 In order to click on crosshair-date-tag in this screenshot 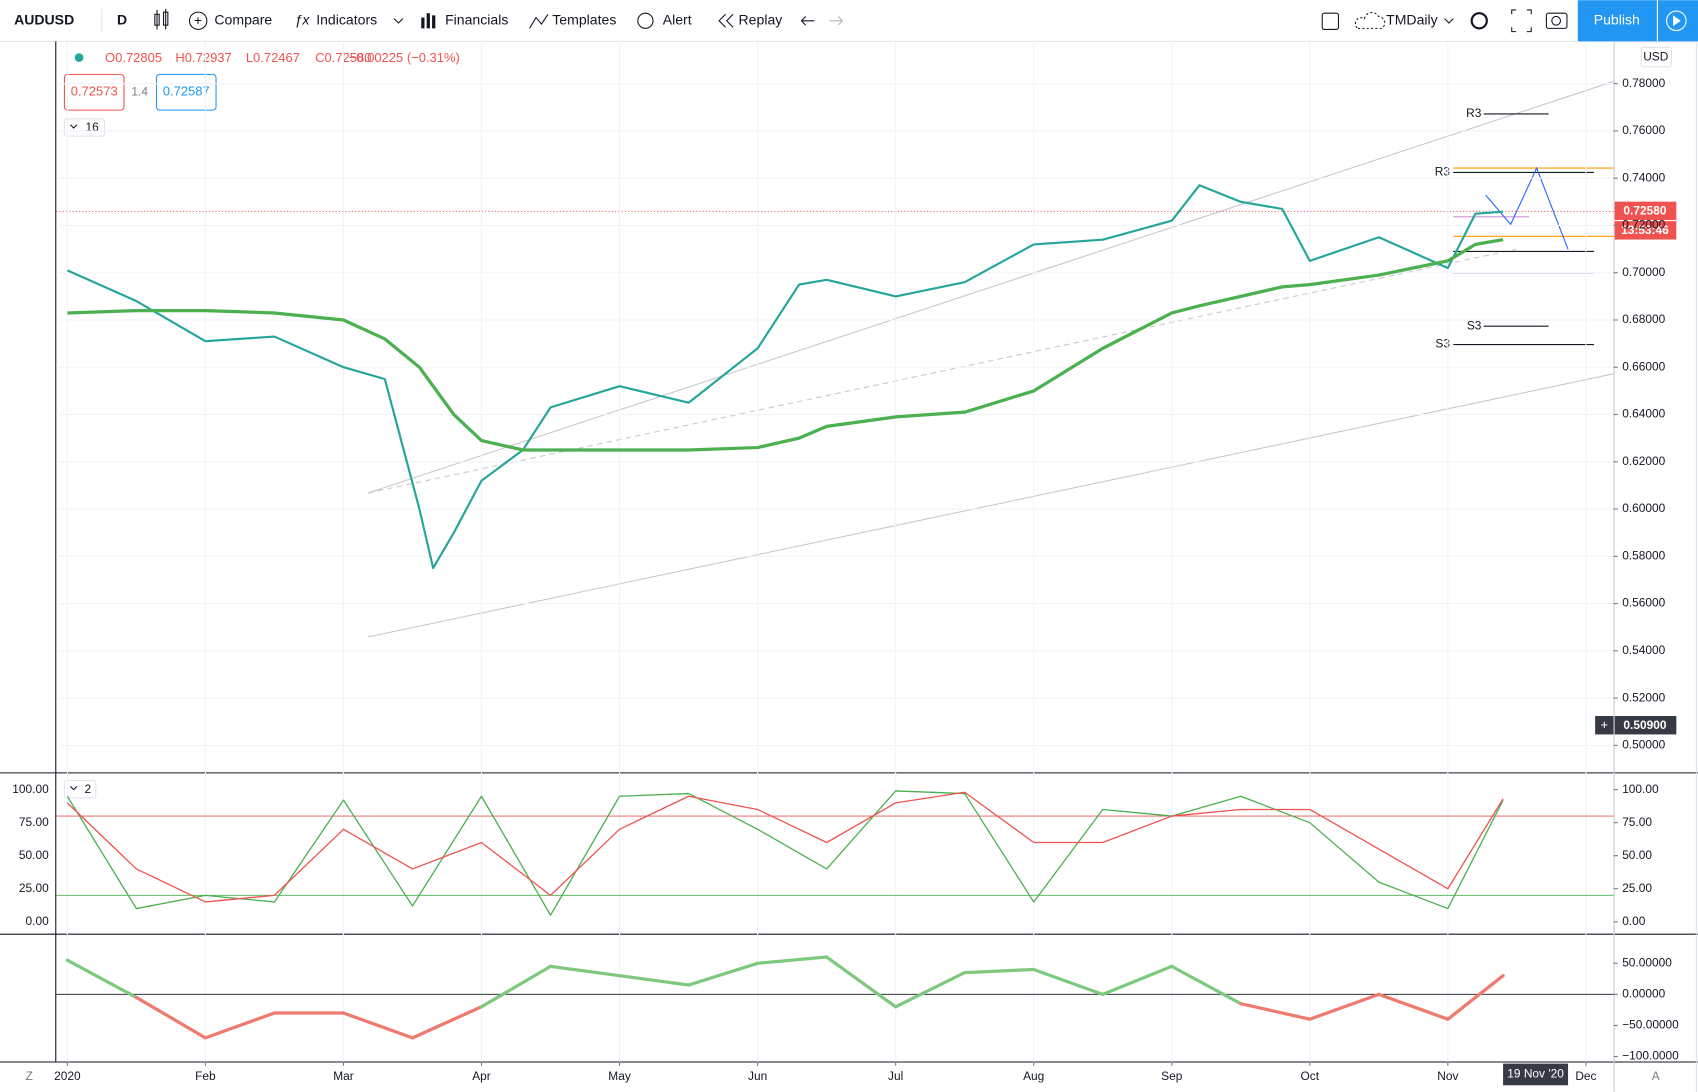, I will do `click(1536, 1074)`.